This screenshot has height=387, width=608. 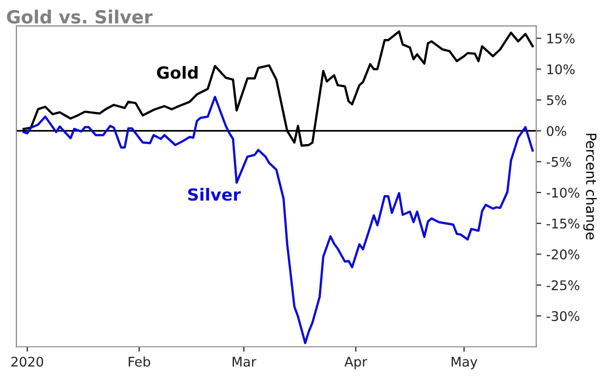 I want to click on y-tick-label: 5%, so click(x=556, y=100).